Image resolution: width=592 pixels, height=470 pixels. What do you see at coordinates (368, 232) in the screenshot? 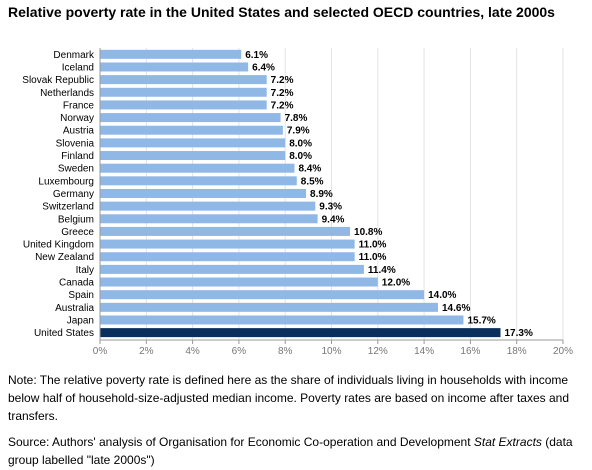
I see `value-label: 10.8%` at bounding box center [368, 232].